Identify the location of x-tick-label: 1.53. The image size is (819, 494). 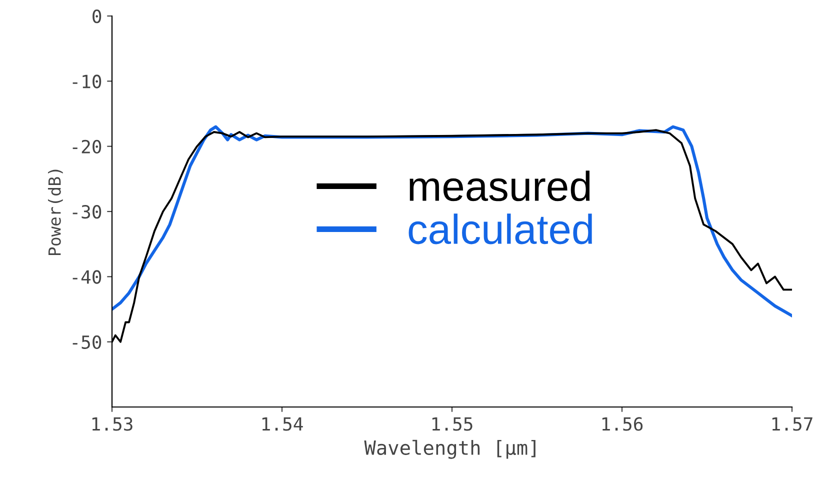
(112, 424).